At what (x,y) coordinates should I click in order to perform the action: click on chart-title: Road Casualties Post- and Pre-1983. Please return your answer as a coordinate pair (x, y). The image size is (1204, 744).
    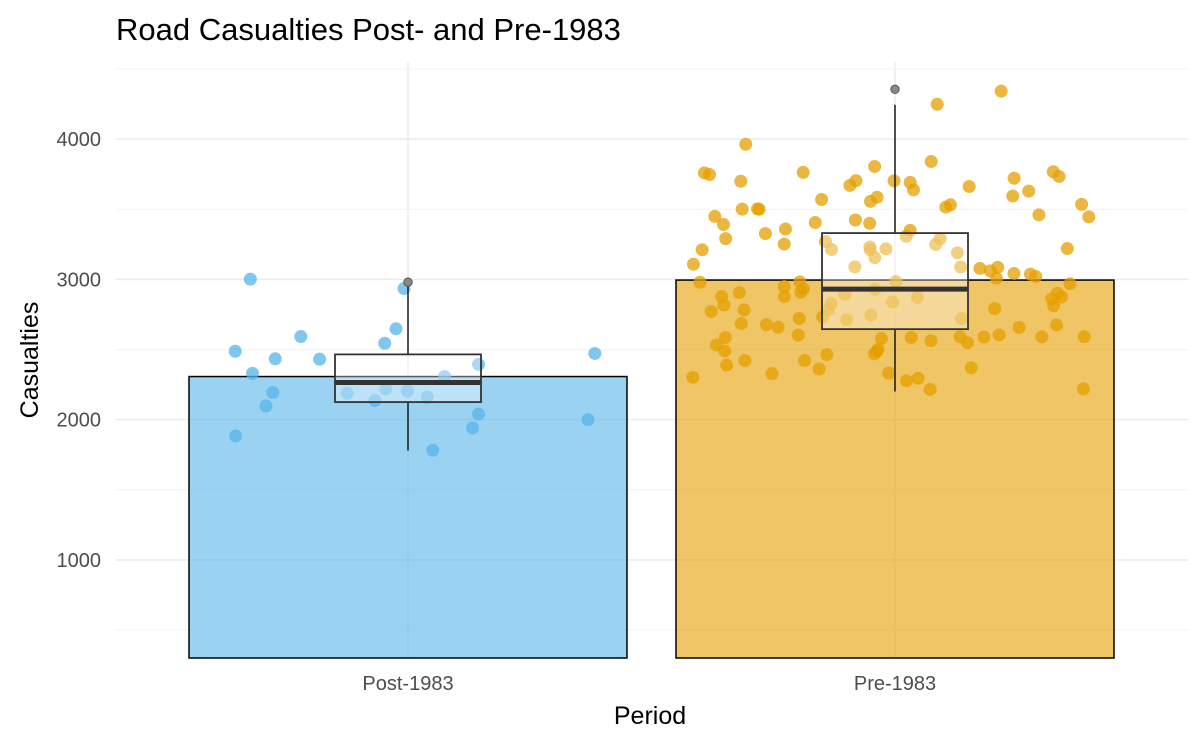
    Looking at the image, I should click on (368, 29).